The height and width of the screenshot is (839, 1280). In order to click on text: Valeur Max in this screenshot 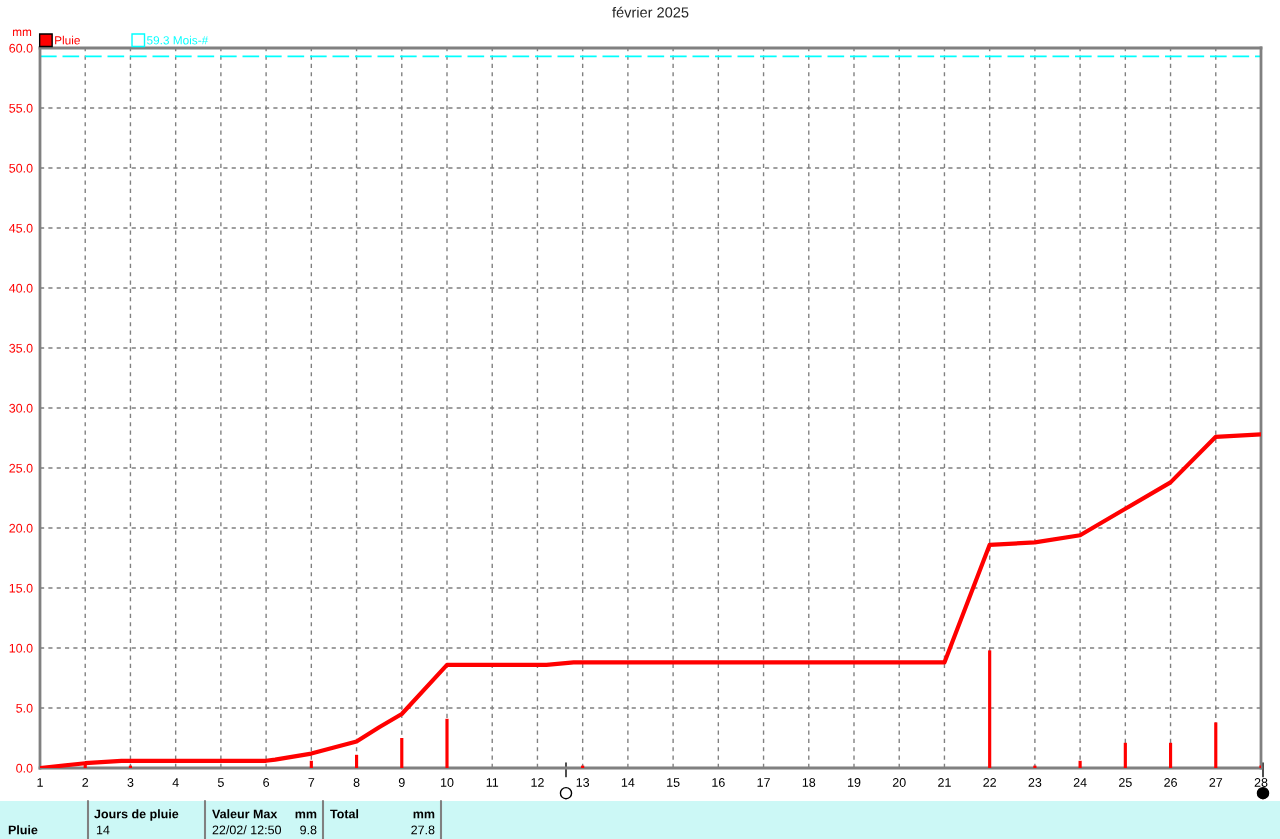, I will do `click(245, 814)`.